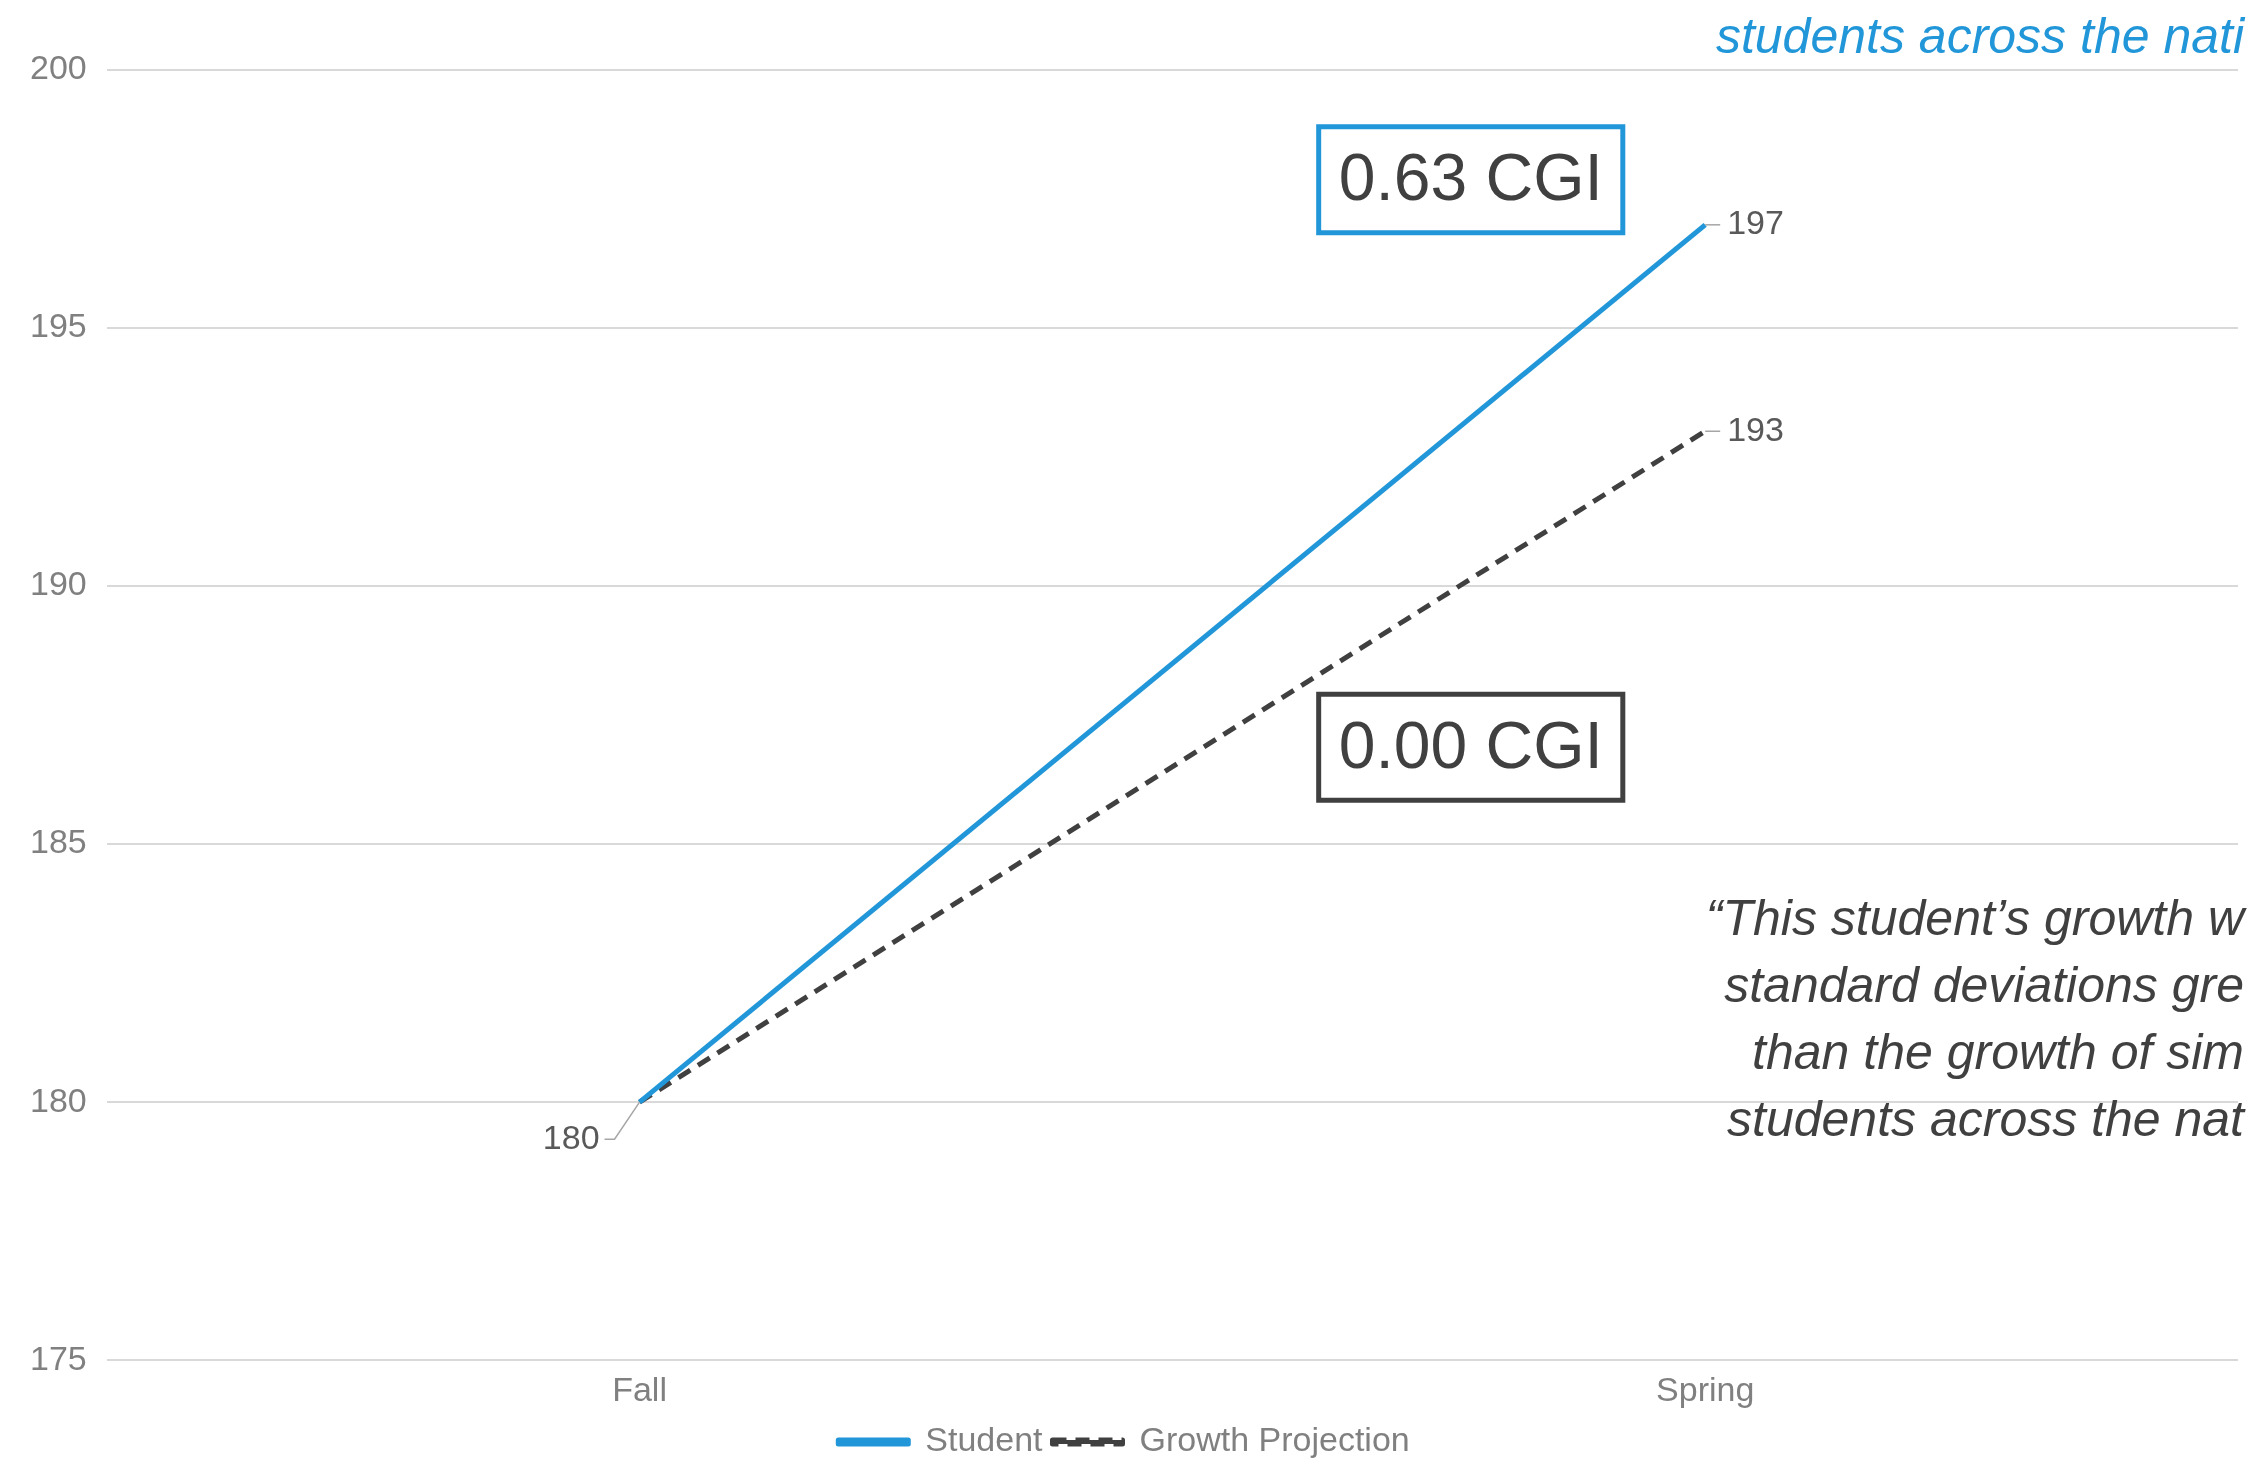 The width and height of the screenshot is (2252, 1469). I want to click on y-tick-label: 185, so click(58, 841).